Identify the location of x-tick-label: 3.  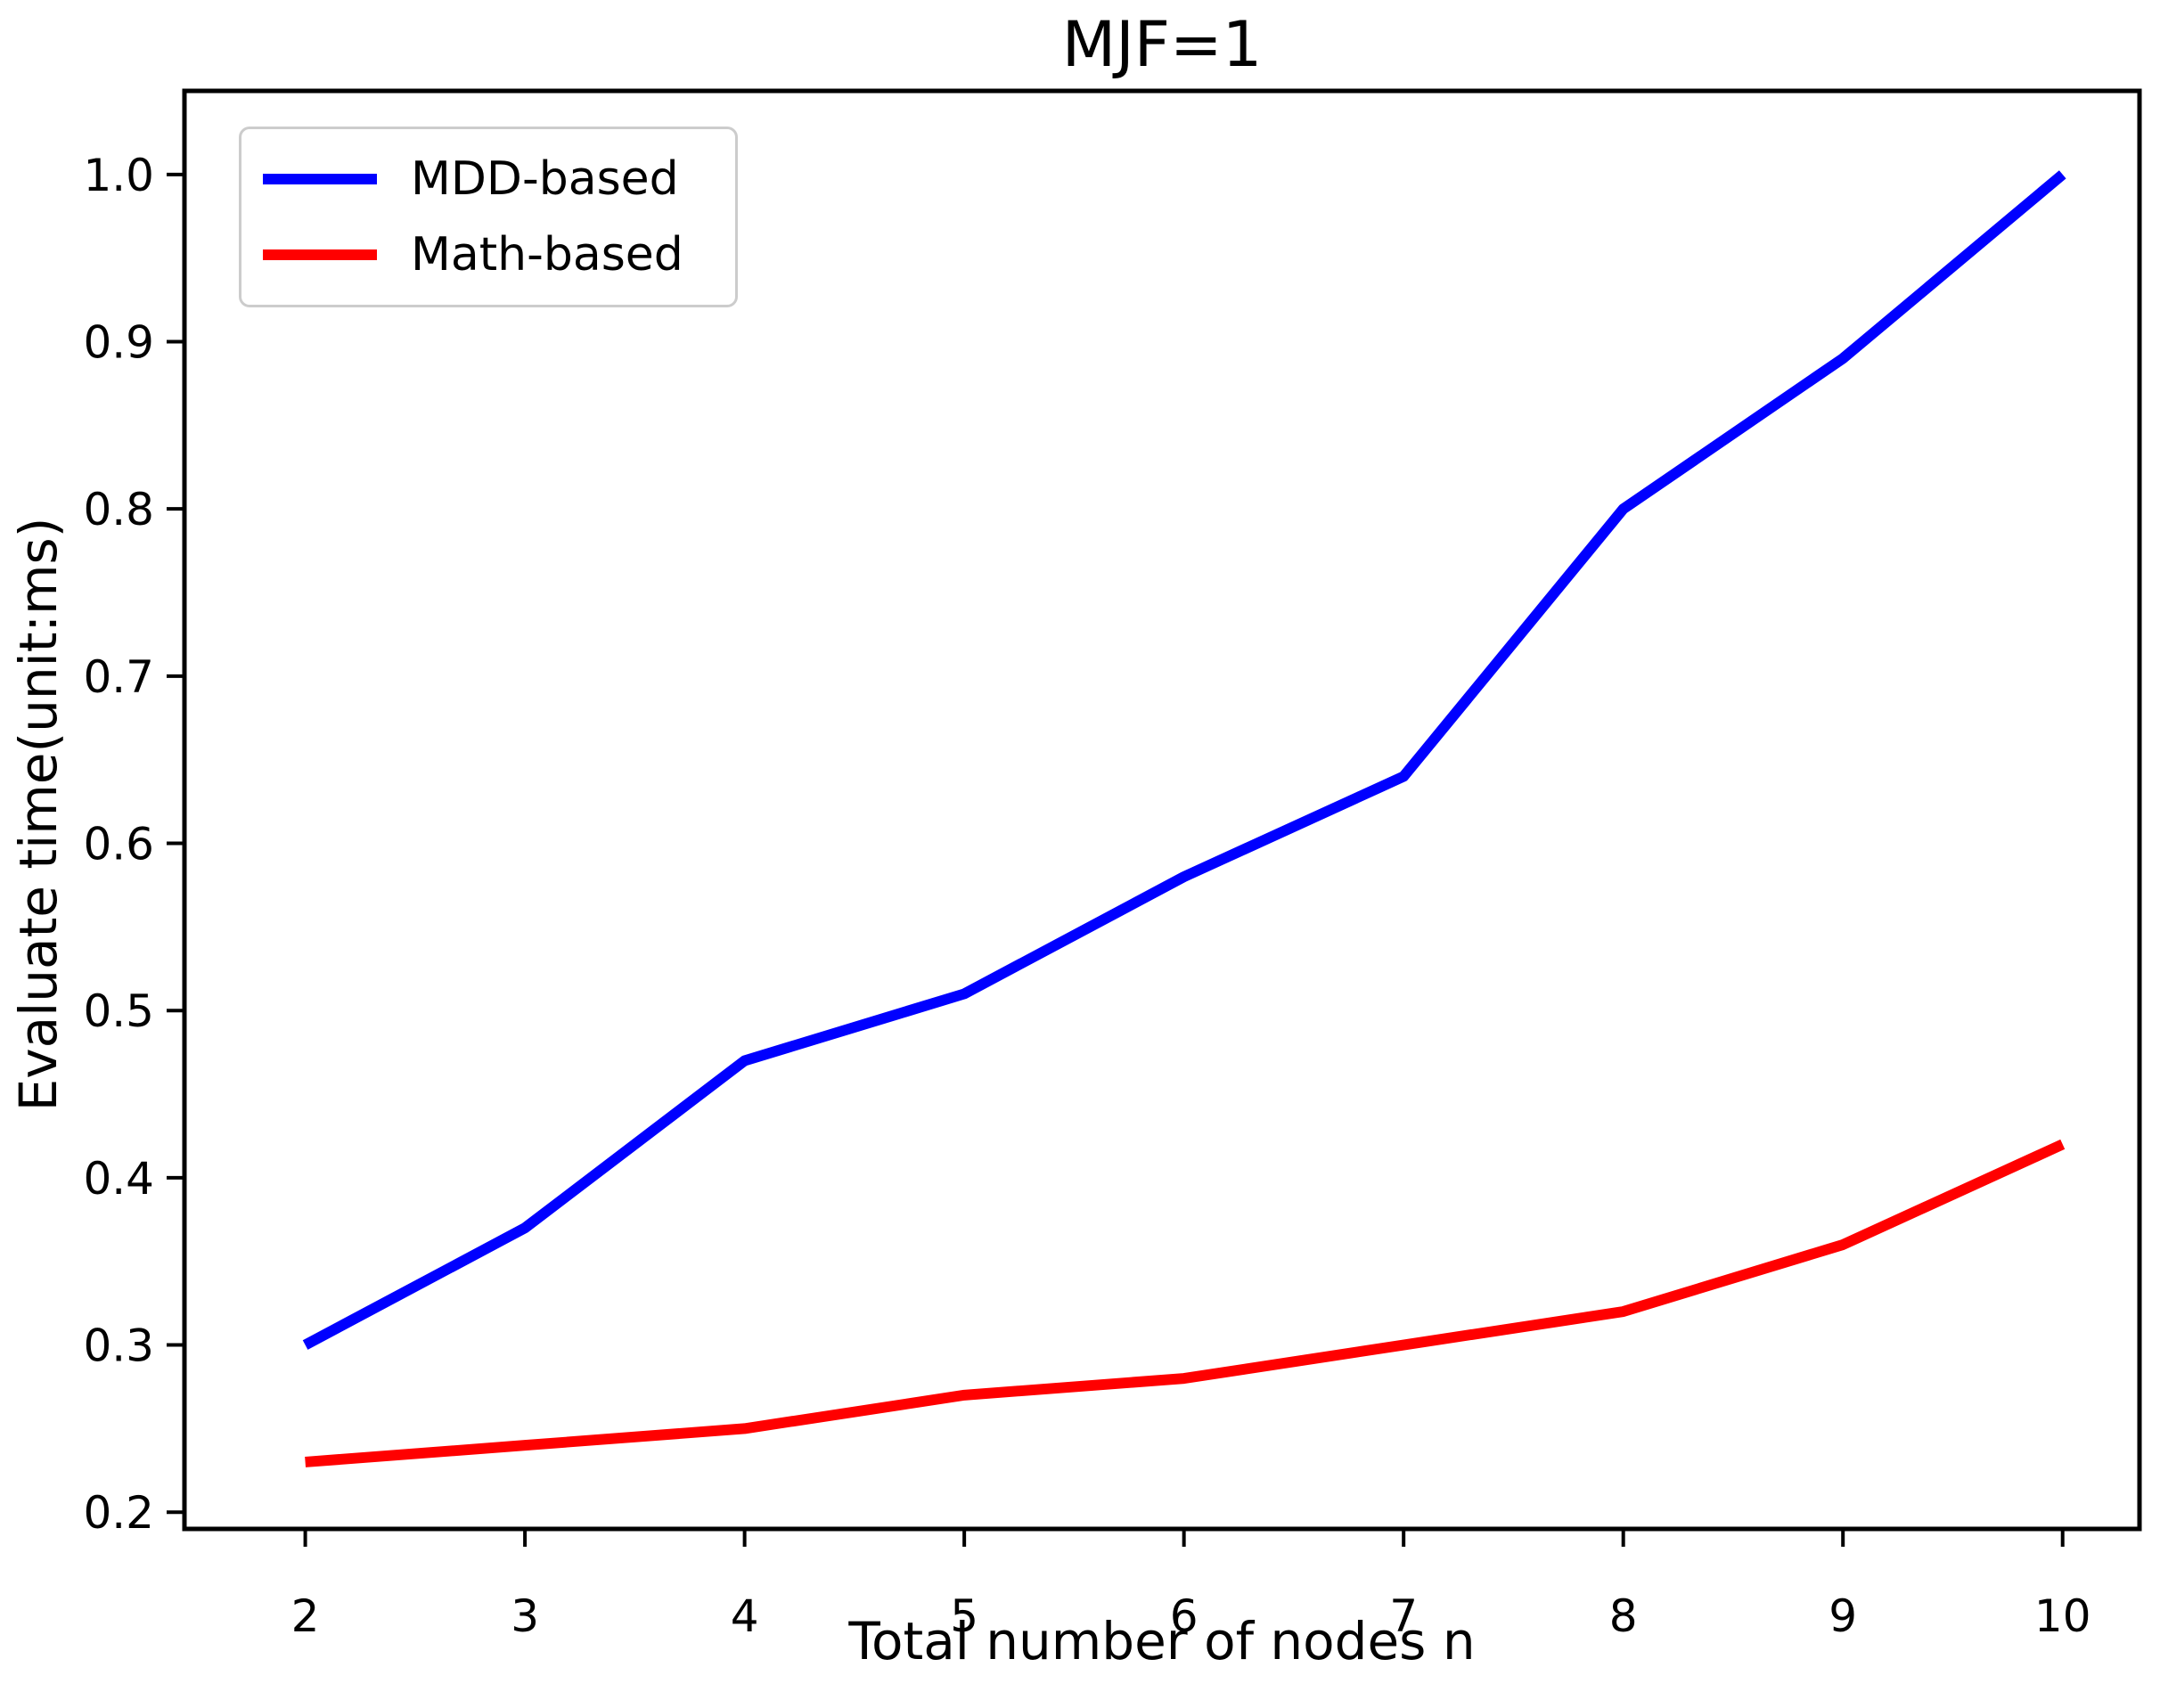
(525, 1616).